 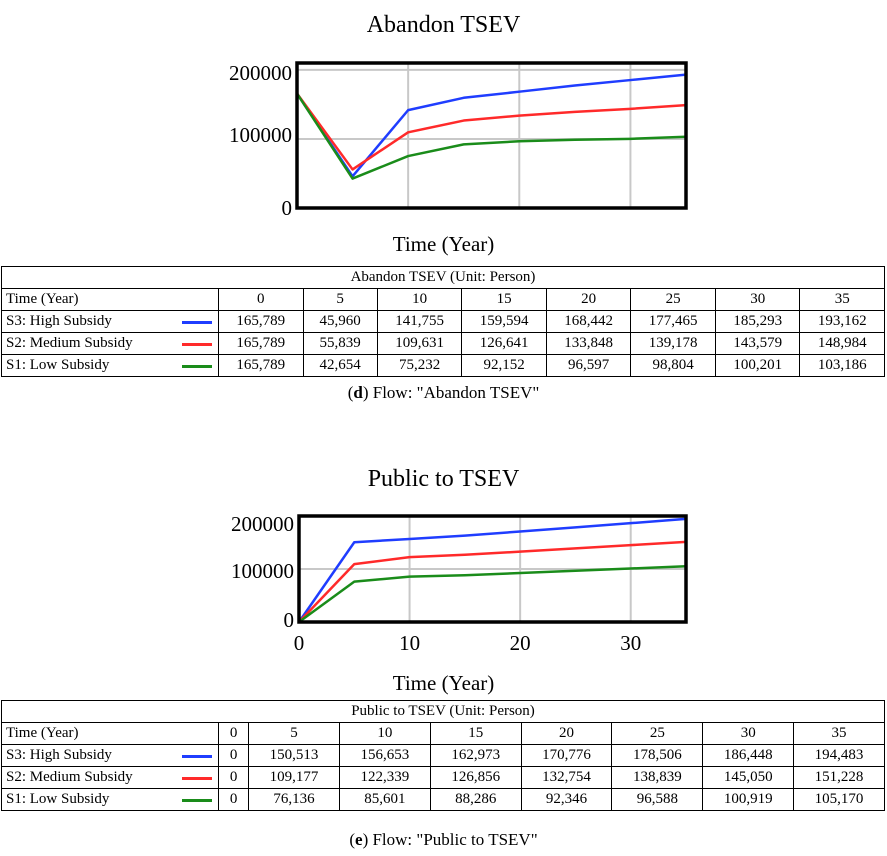 What do you see at coordinates (299, 643) in the screenshot?
I see `x-tick-label: 0` at bounding box center [299, 643].